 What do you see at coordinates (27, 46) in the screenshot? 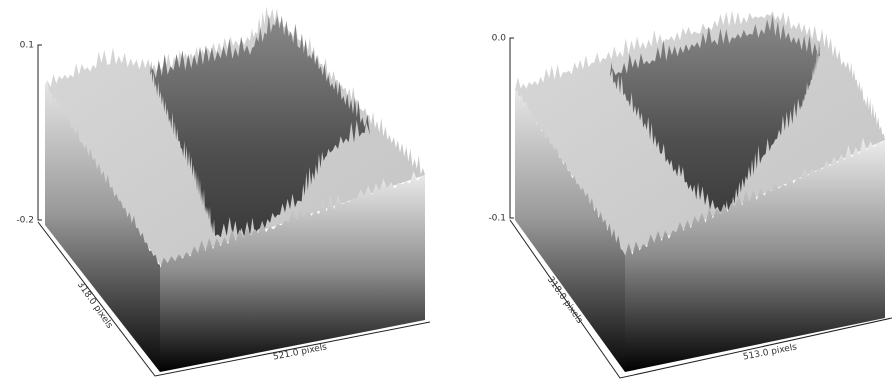
I see `z-tick-label: 0.1` at bounding box center [27, 46].